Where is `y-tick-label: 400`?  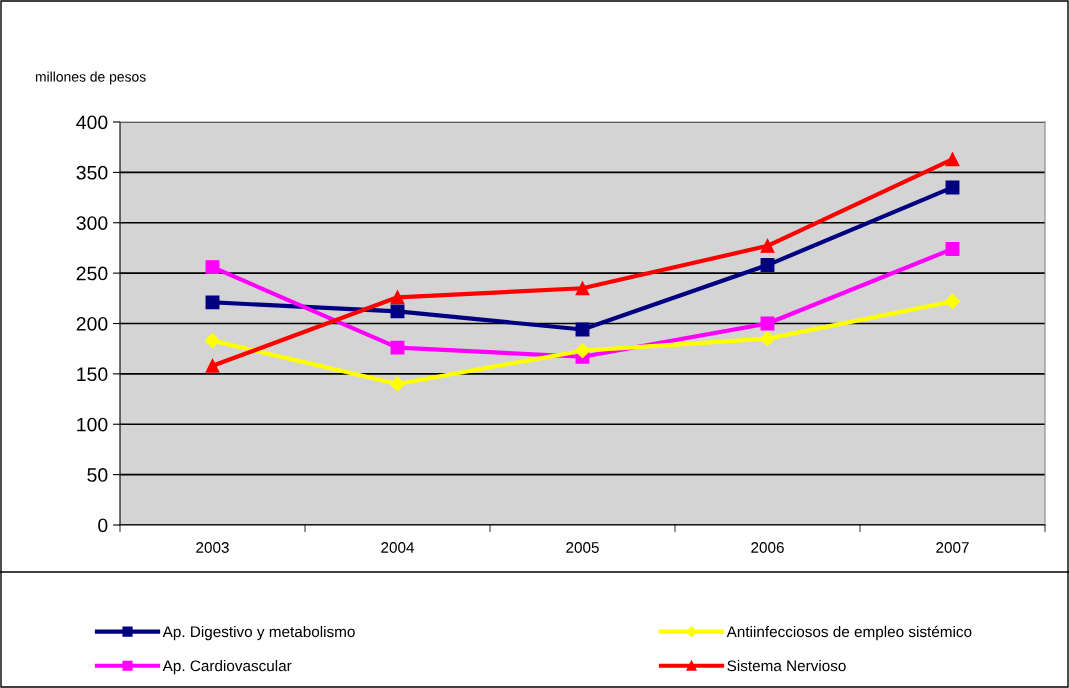
y-tick-label: 400 is located at coordinates (92, 122).